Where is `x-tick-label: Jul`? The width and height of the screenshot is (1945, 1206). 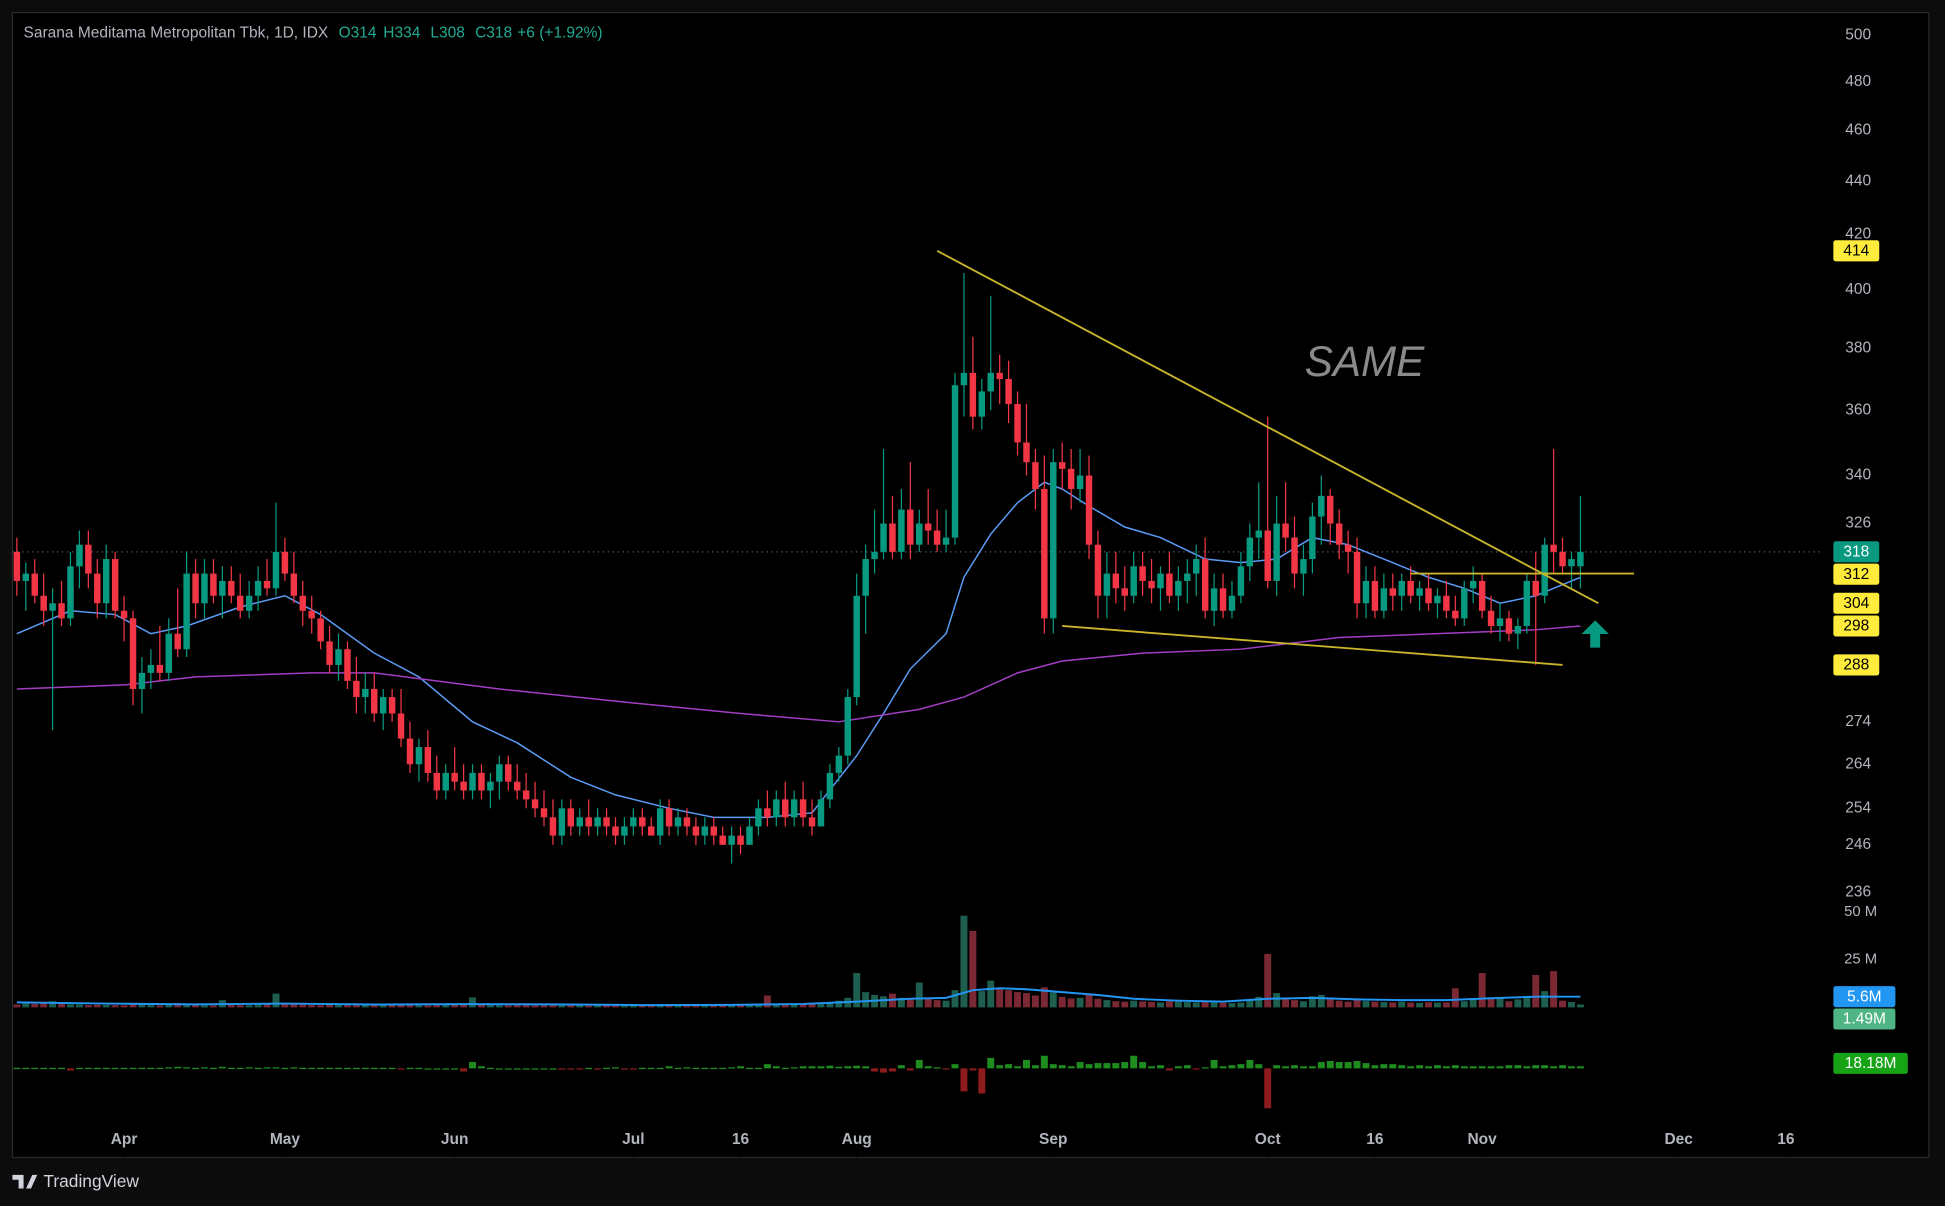 x-tick-label: Jul is located at coordinates (633, 1139).